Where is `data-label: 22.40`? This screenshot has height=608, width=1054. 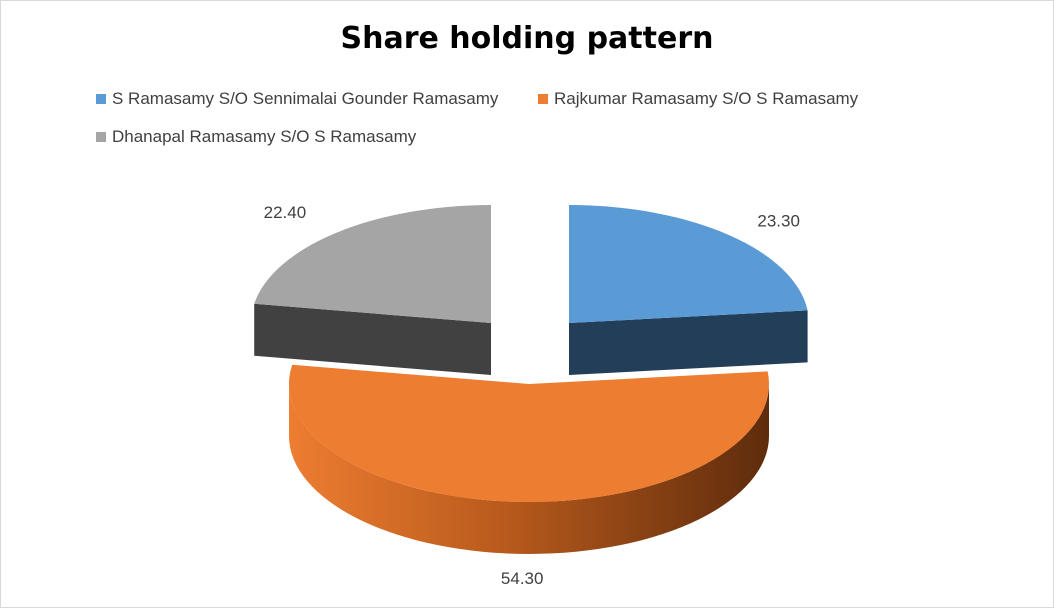
data-label: 22.40 is located at coordinates (285, 212).